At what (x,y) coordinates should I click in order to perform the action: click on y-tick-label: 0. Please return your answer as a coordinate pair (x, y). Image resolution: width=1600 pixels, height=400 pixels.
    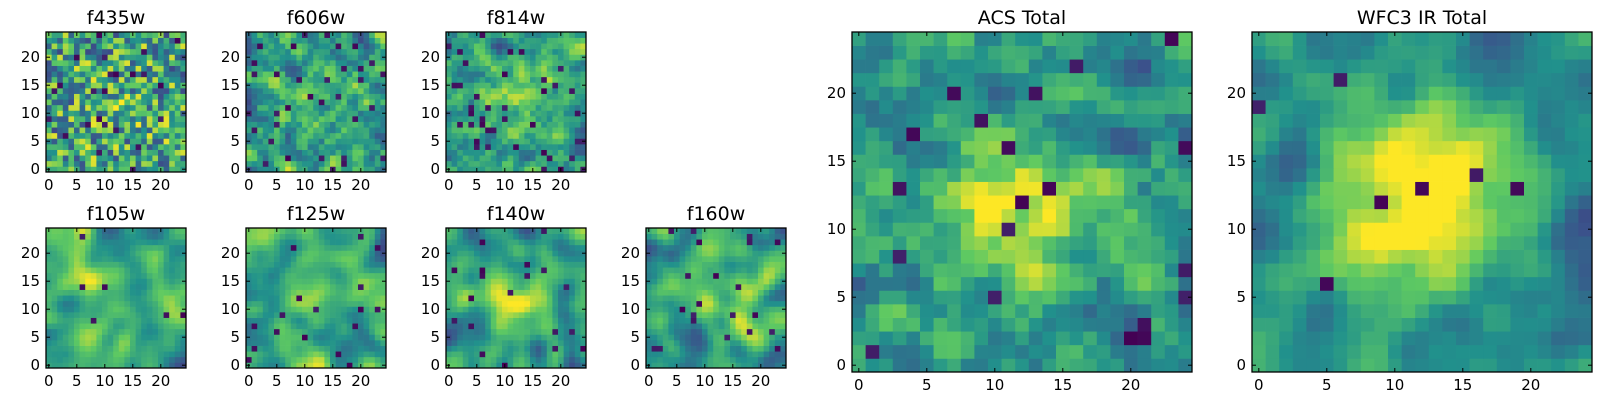
    Looking at the image, I should click on (235, 365).